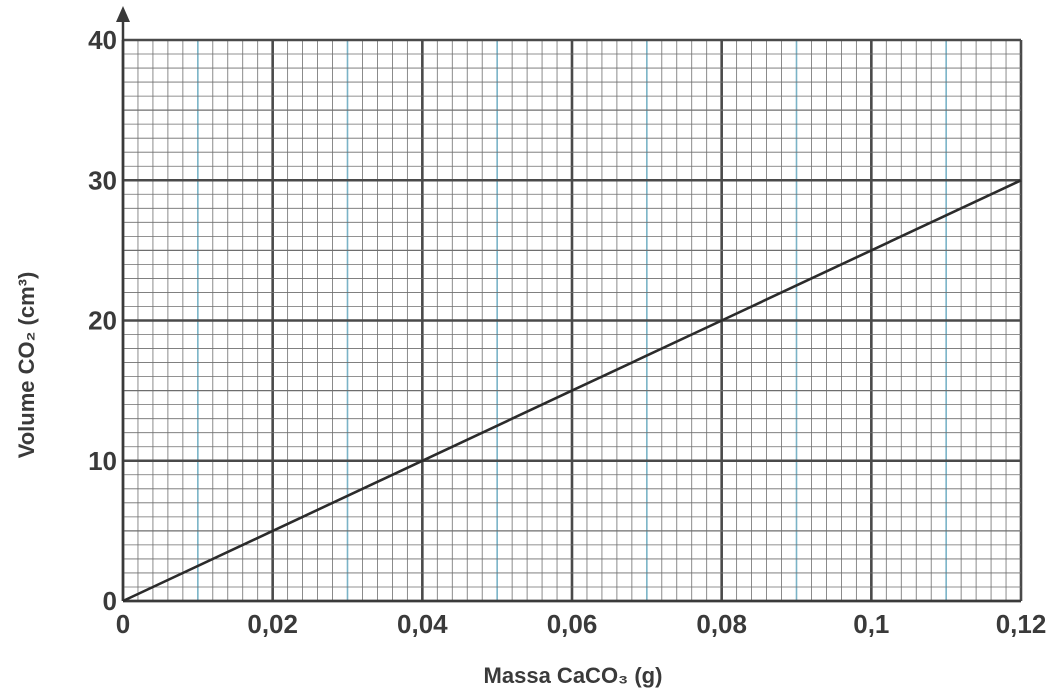 The image size is (1056, 693). Describe the element at coordinates (102, 461) in the screenshot. I see `y-tick-label: 10` at that location.